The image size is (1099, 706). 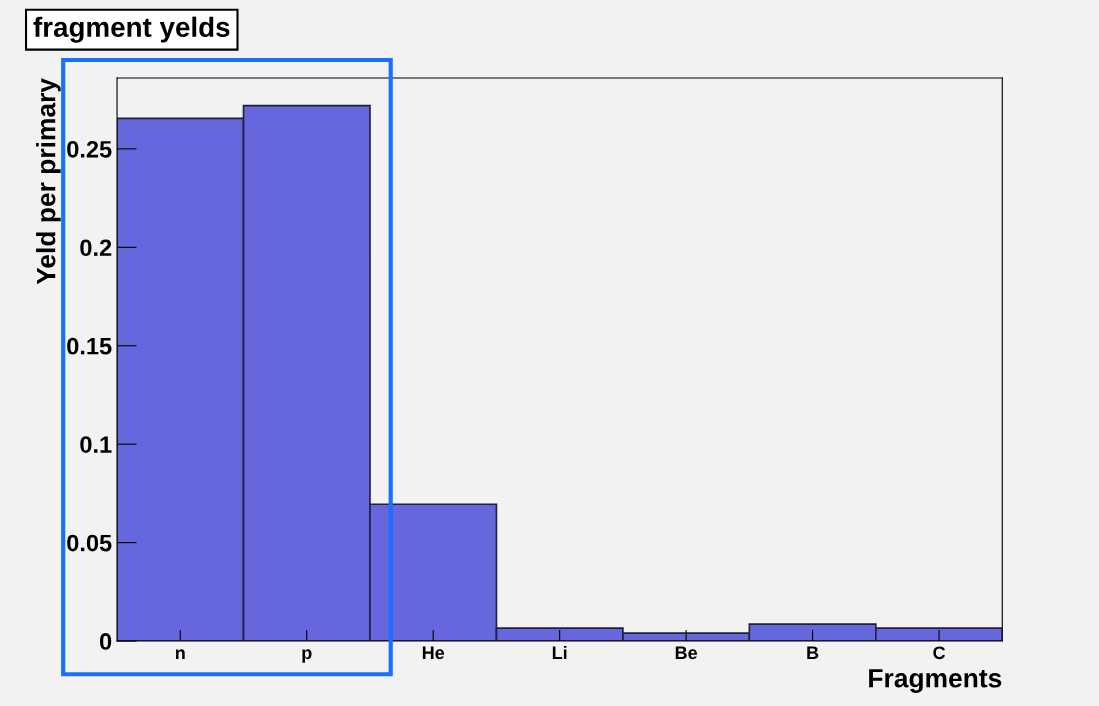 What do you see at coordinates (89, 346) in the screenshot?
I see `y-tick-label: 0.15` at bounding box center [89, 346].